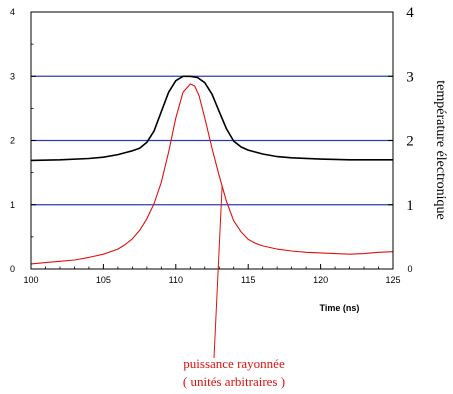 This screenshot has width=453, height=394. Describe the element at coordinates (410, 13) in the screenshot. I see `y-right-tick-label-4: 4` at that location.